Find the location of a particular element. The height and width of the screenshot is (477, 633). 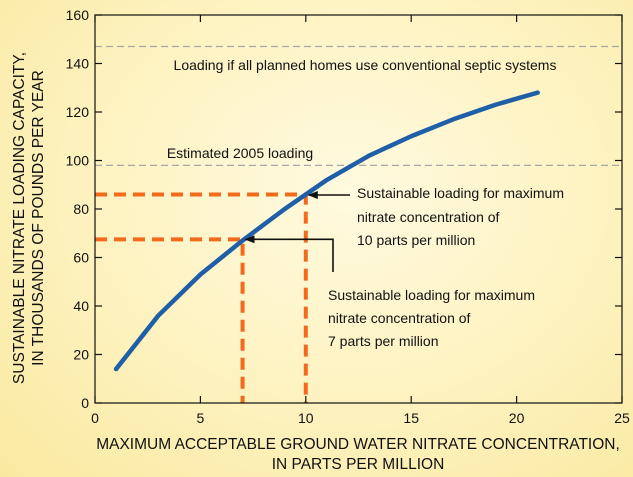

x-tick-label: 10 is located at coordinates (306, 418).